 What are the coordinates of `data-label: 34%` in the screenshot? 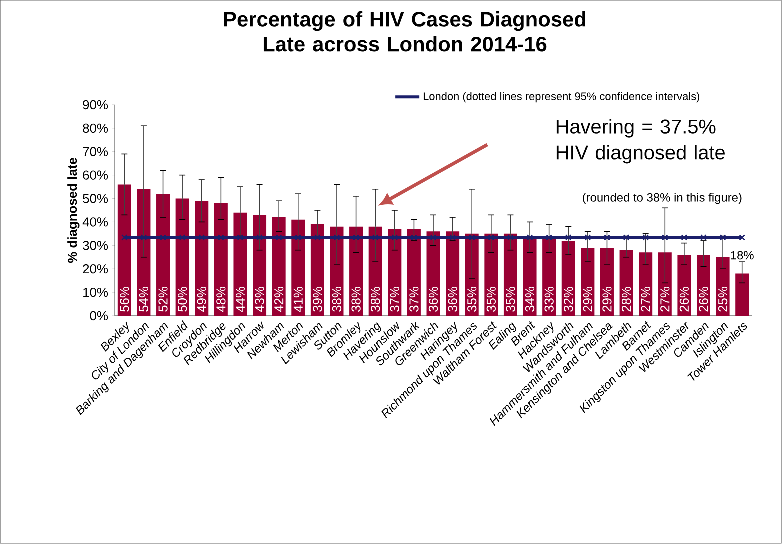 It's located at (530, 299).